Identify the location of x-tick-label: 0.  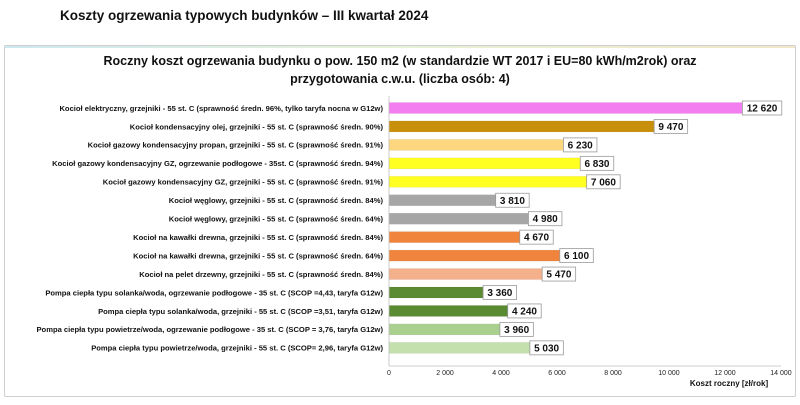
(389, 373).